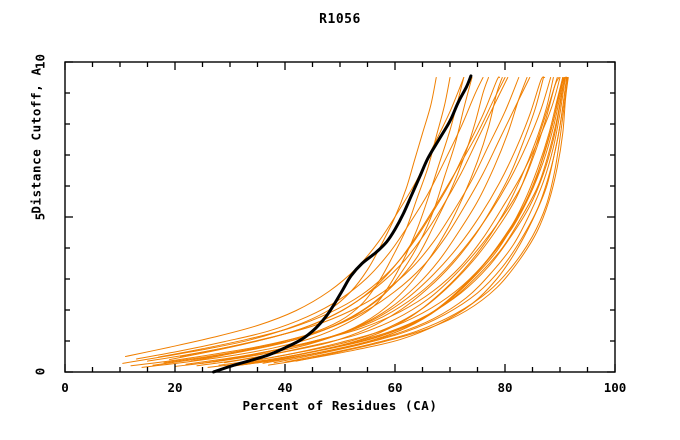 This screenshot has height=440, width=680. Describe the element at coordinates (340, 405) in the screenshot. I see `x-axis-label: Percent of Residues (CA)` at that location.